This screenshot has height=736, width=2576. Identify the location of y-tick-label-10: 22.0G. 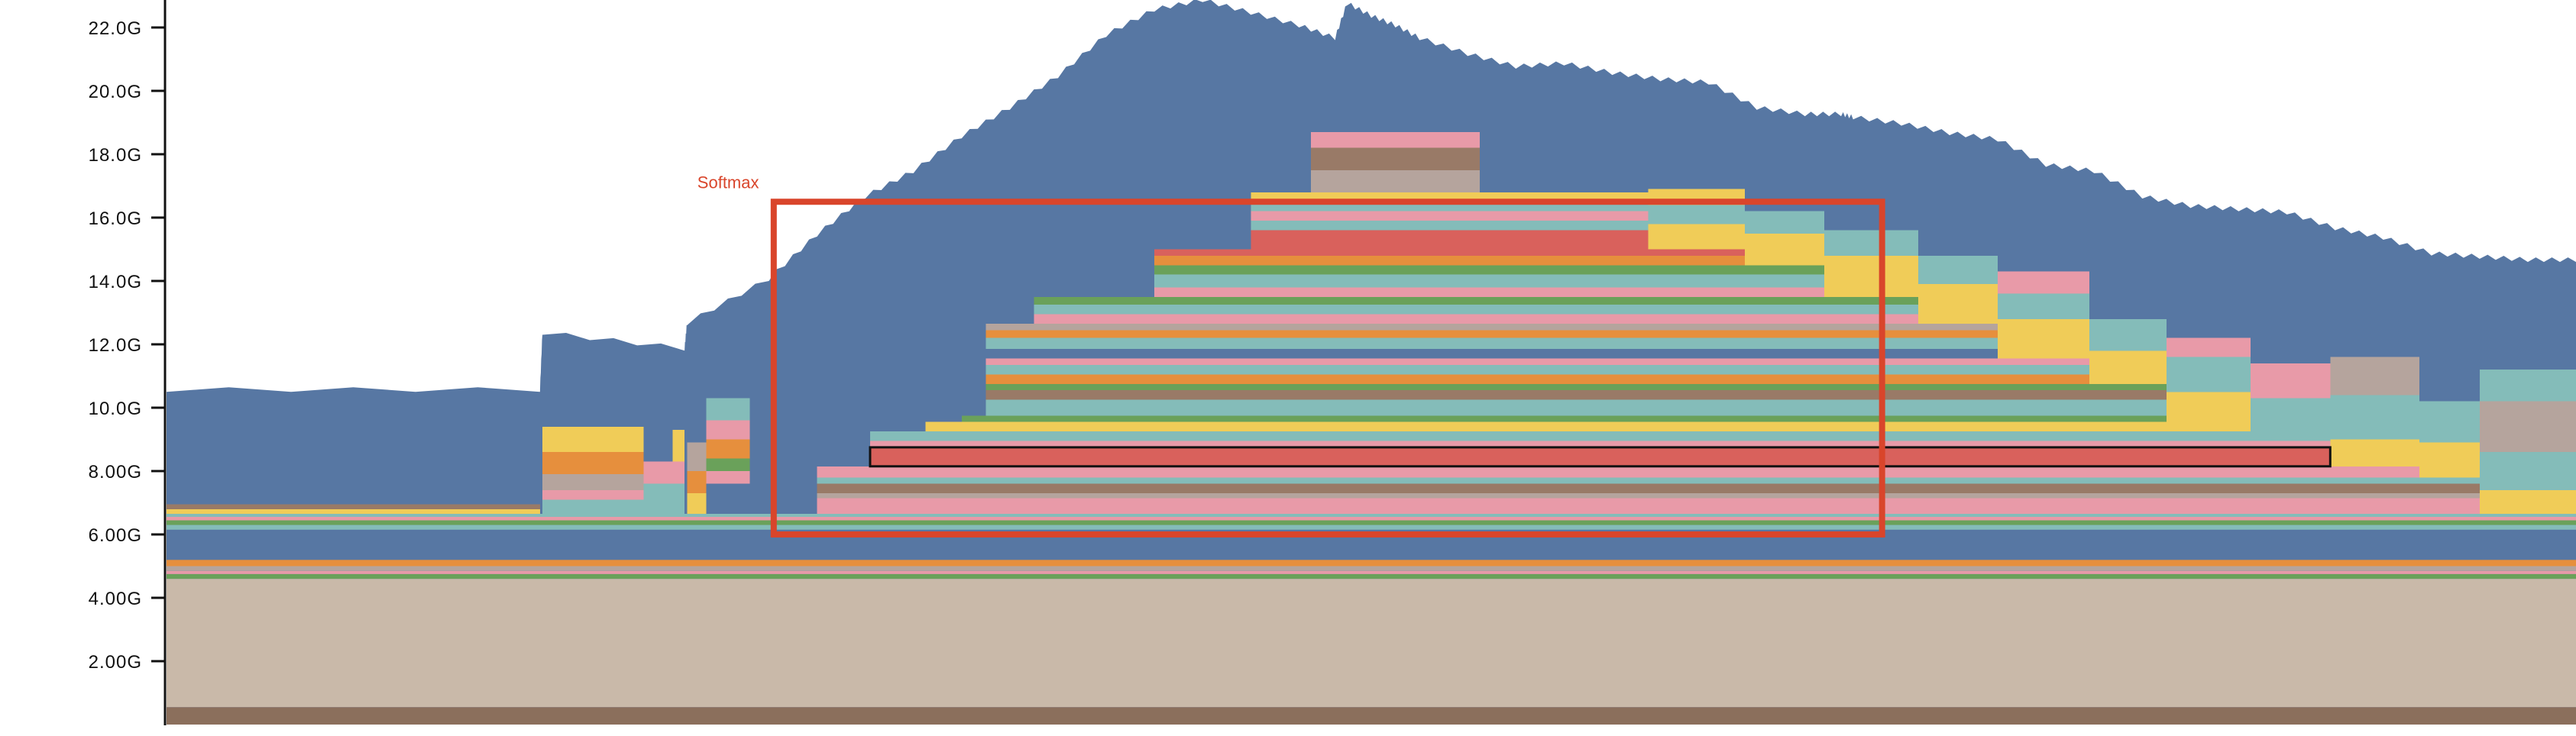
(115, 28).